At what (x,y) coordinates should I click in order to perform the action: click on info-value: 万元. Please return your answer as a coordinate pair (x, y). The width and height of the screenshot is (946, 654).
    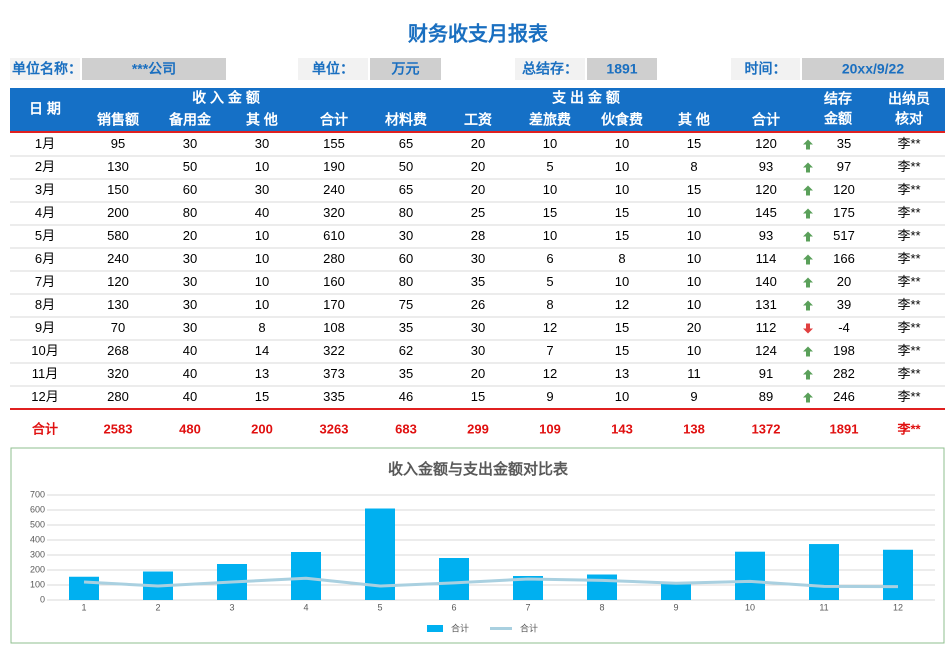
    Looking at the image, I should click on (405, 69).